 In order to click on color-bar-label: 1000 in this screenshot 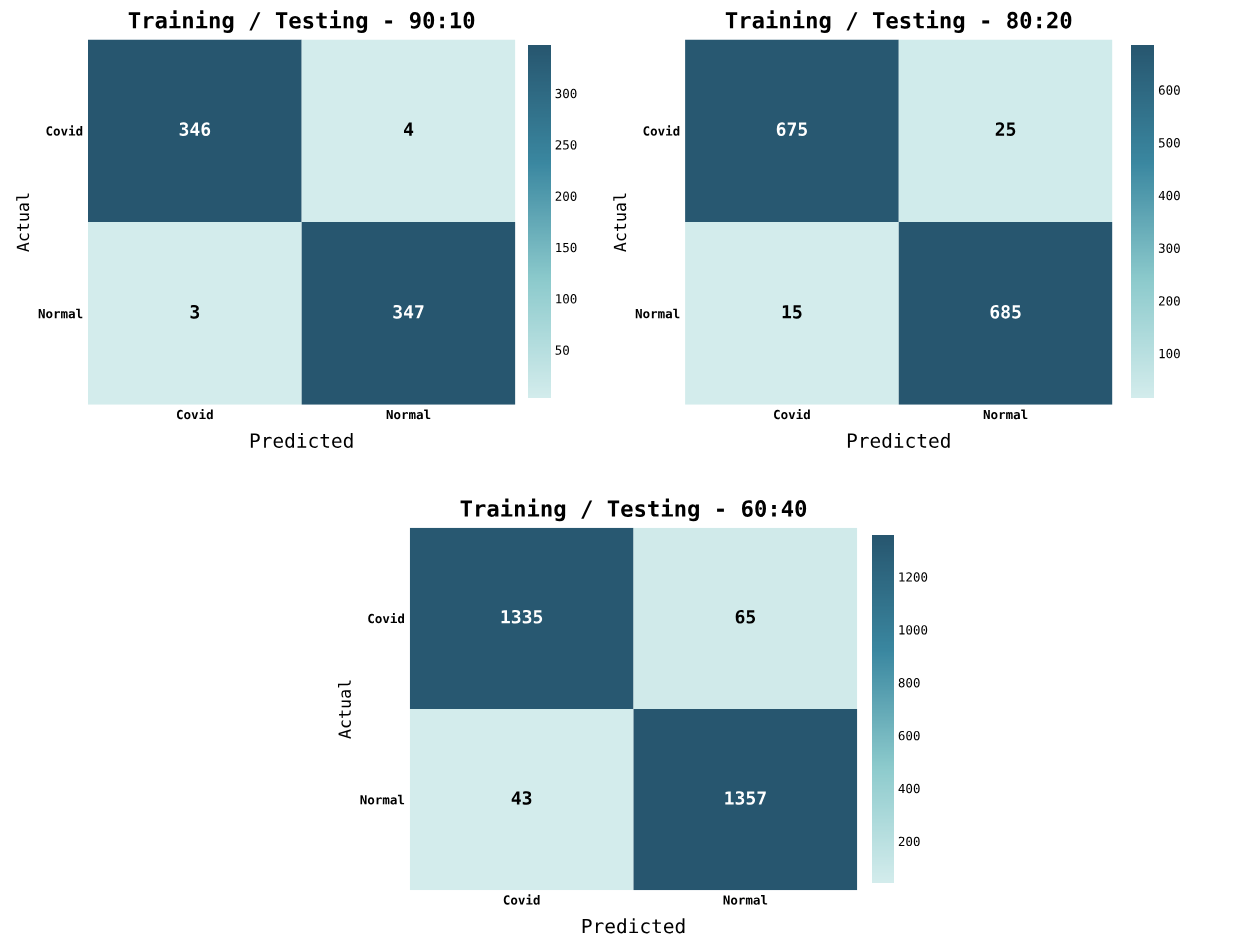, I will do `click(913, 630)`.